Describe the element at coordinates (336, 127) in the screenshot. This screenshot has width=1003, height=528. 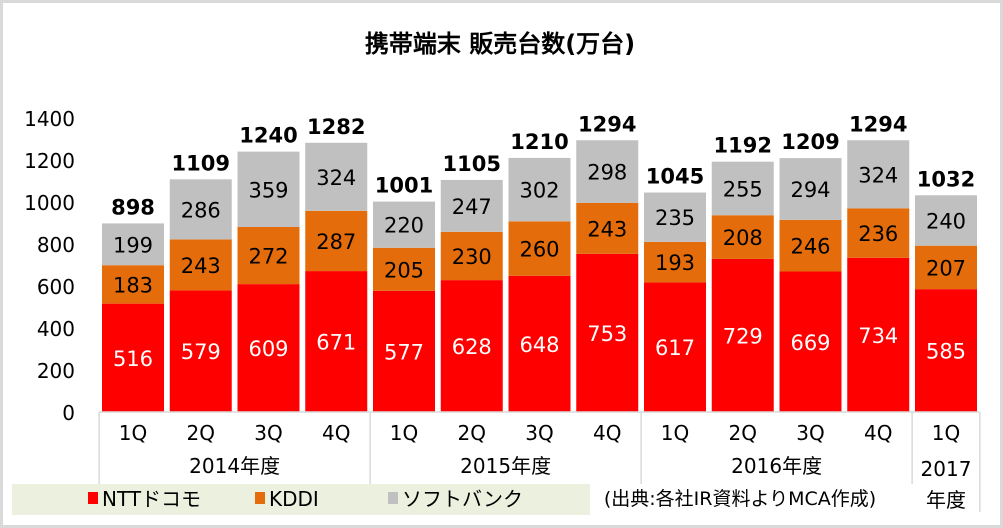
I see `total-label: 1282` at that location.